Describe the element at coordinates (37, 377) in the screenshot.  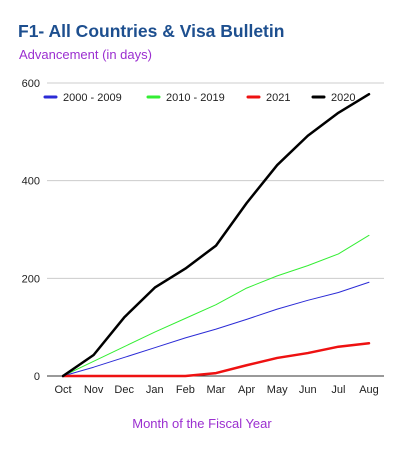
I see `y-tick-label: 0` at that location.